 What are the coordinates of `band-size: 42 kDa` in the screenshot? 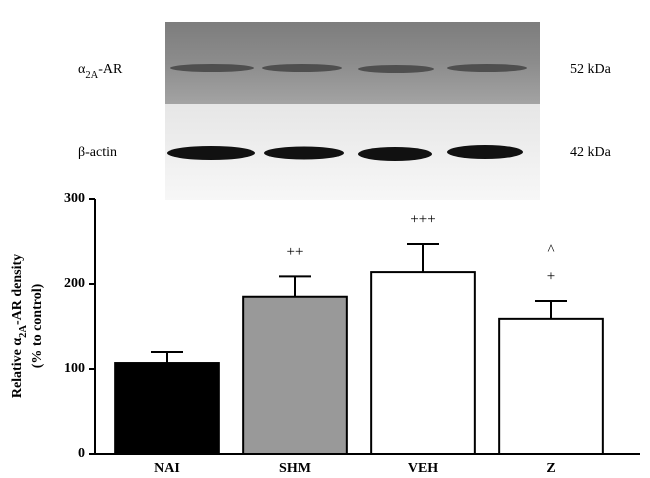 It's located at (591, 152).